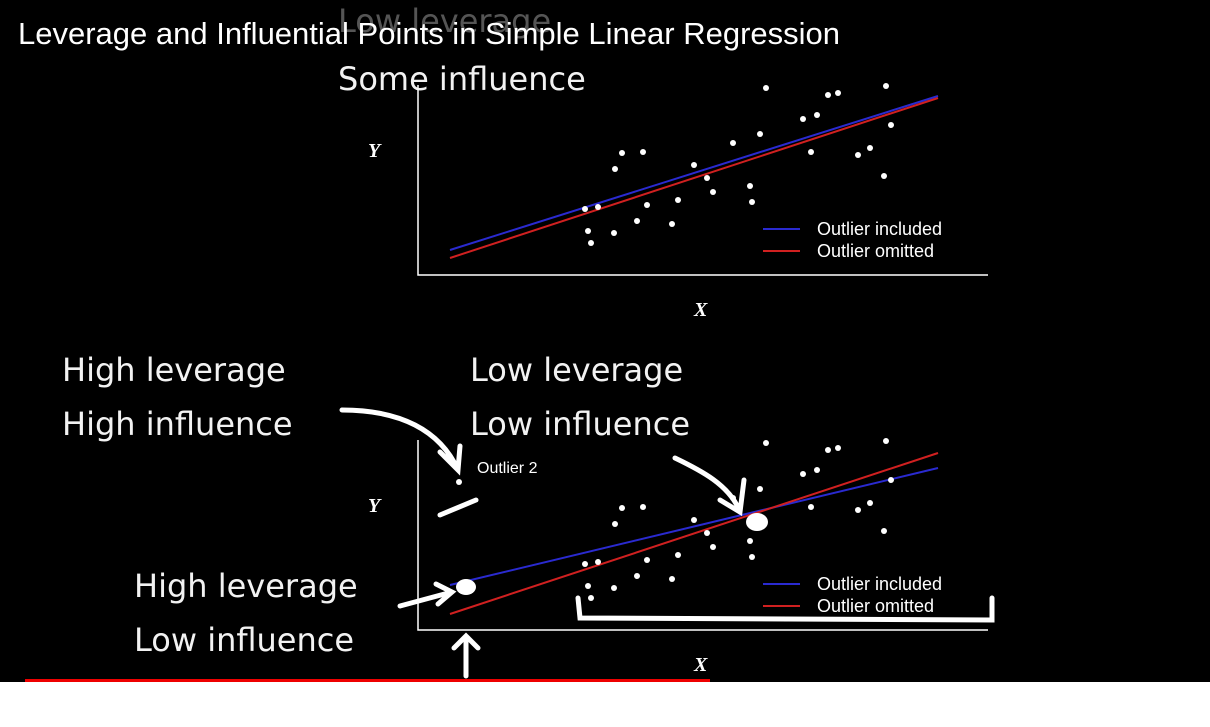 The height and width of the screenshot is (727, 1210). What do you see at coordinates (576, 370) in the screenshot?
I see `annotation: Low leverage` at bounding box center [576, 370].